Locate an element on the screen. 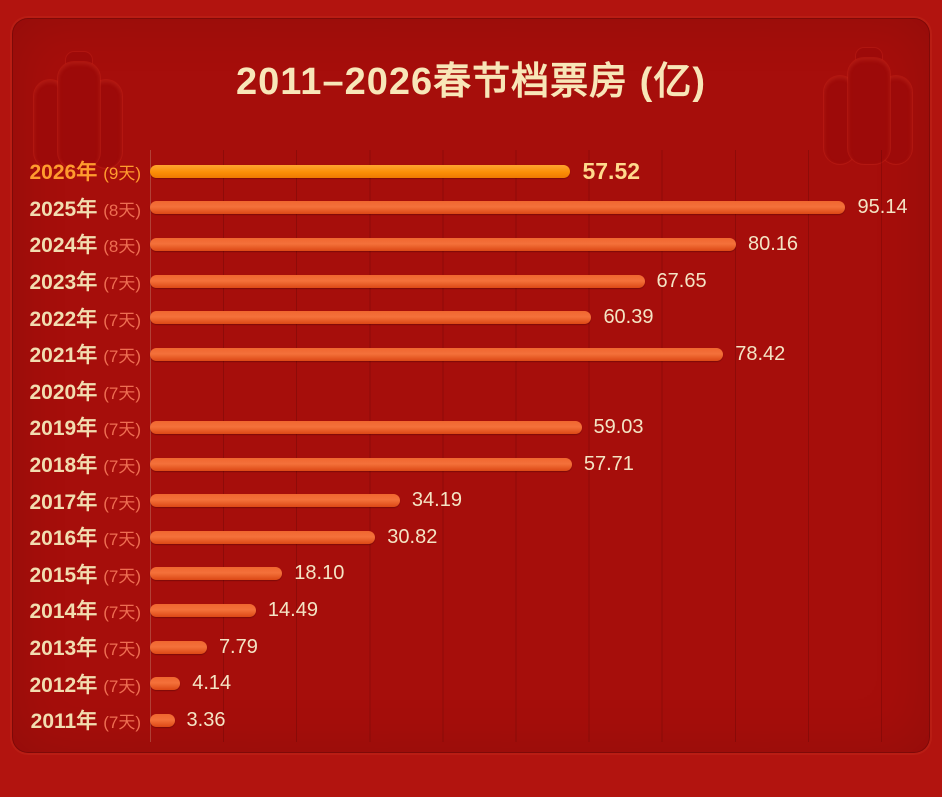  value-label: 14.49 is located at coordinates (292, 609).